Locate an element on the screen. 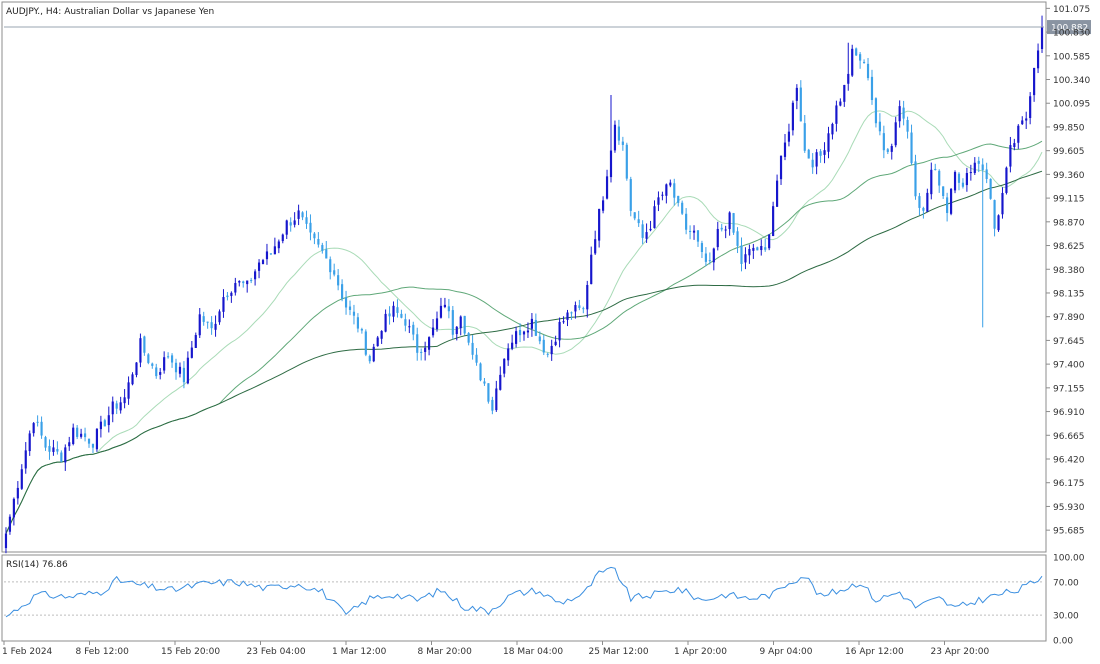  time-axis-label: 8 Feb 12:00 is located at coordinates (103, 652).